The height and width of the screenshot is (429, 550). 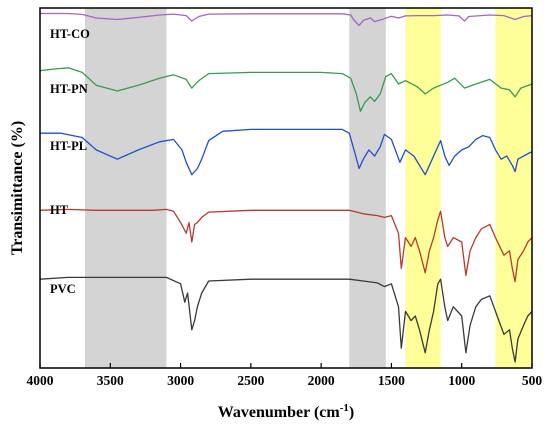 What do you see at coordinates (110, 380) in the screenshot?
I see `x-tick-label-3500: 3500` at bounding box center [110, 380].